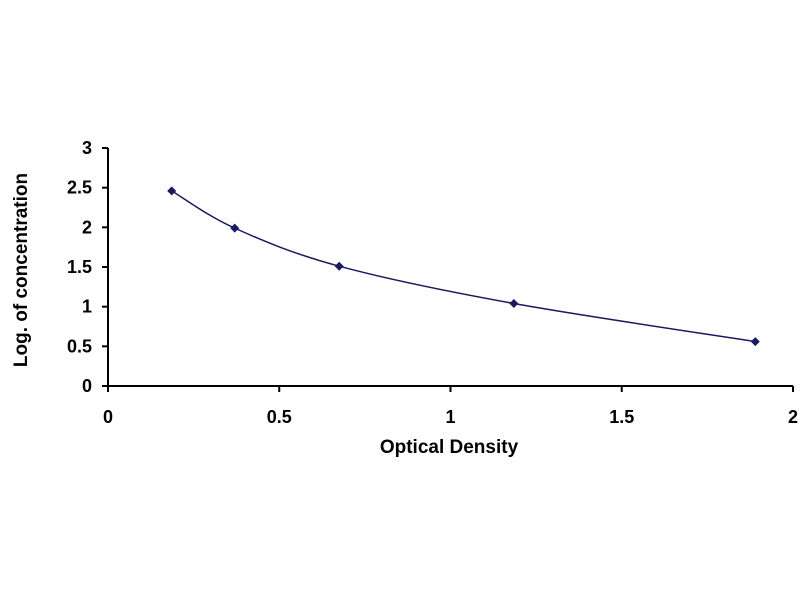 The image size is (800, 605). Describe the element at coordinates (87, 148) in the screenshot. I see `y-tick-label: 3` at that location.